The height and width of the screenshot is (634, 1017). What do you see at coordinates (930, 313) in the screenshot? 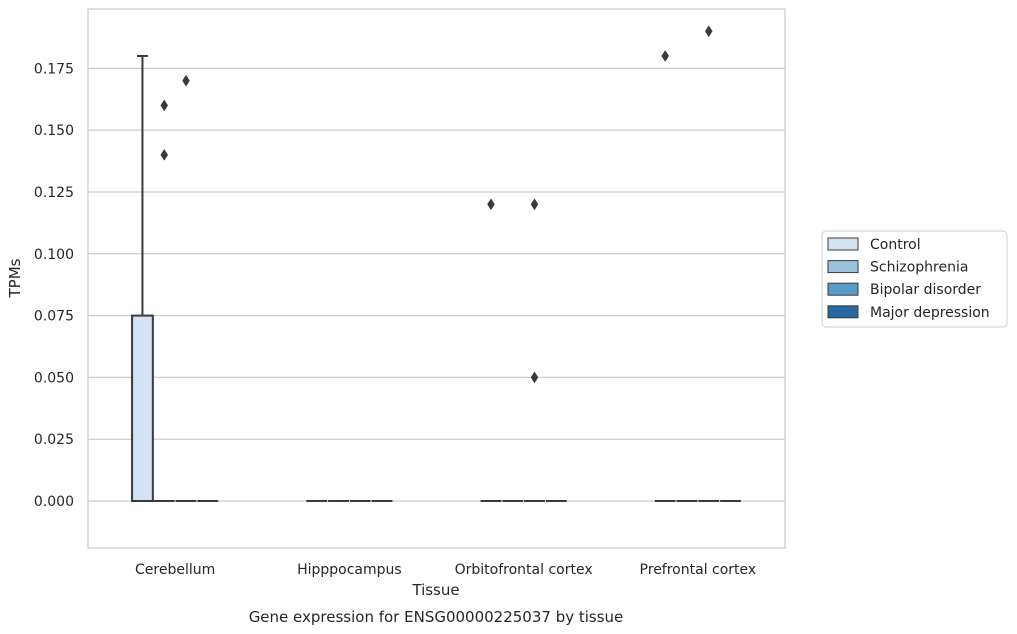
I see `legend-label: Major depression` at bounding box center [930, 313].